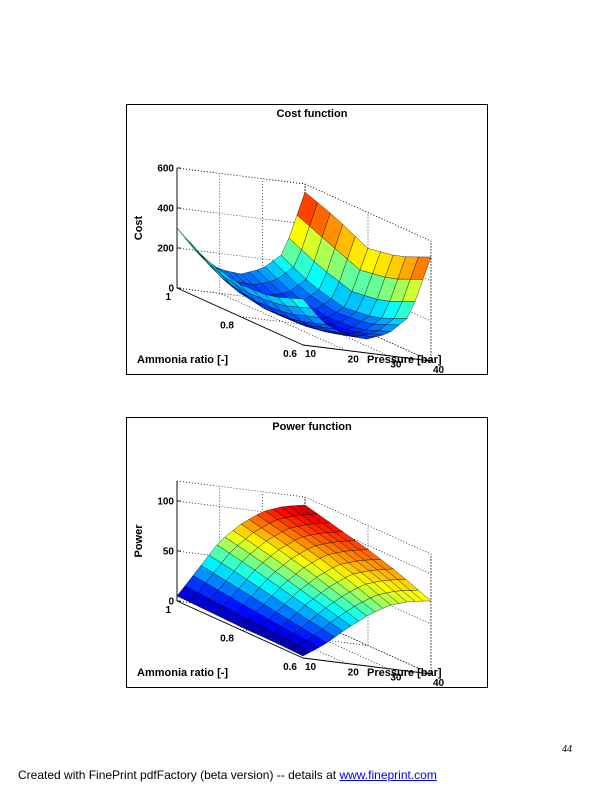 The width and height of the screenshot is (612, 792). I want to click on z-tick-label: 400, so click(165, 209).